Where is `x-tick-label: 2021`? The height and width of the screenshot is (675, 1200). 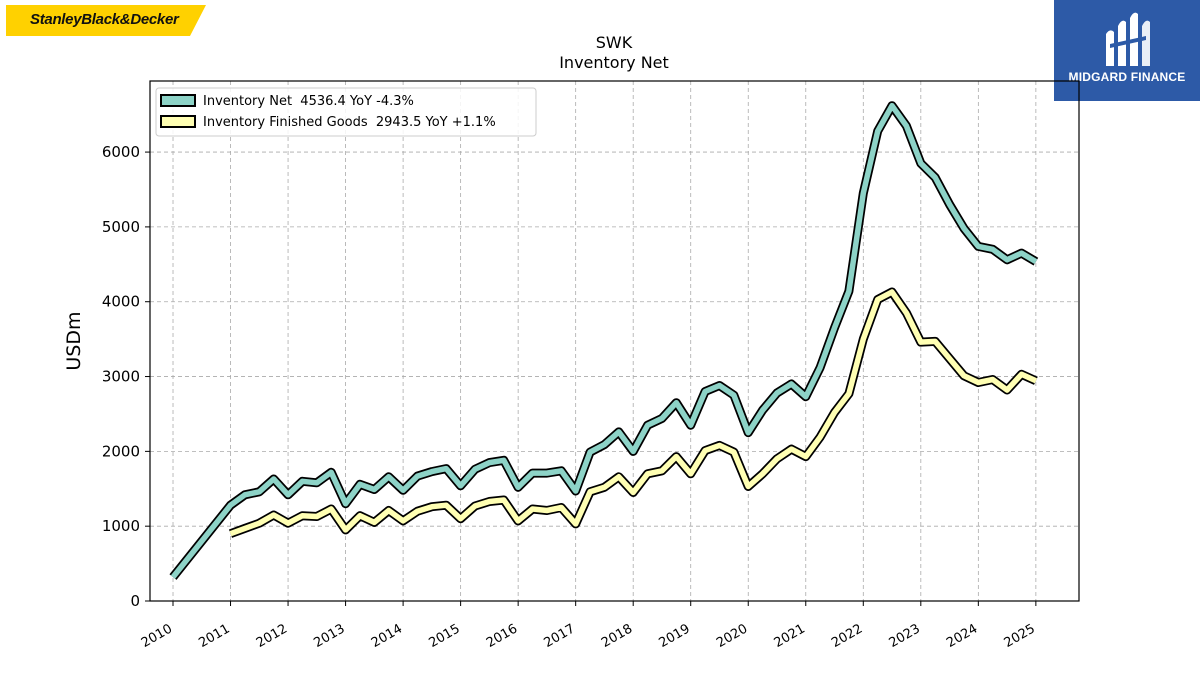 x-tick-label: 2021 is located at coordinates (790, 636).